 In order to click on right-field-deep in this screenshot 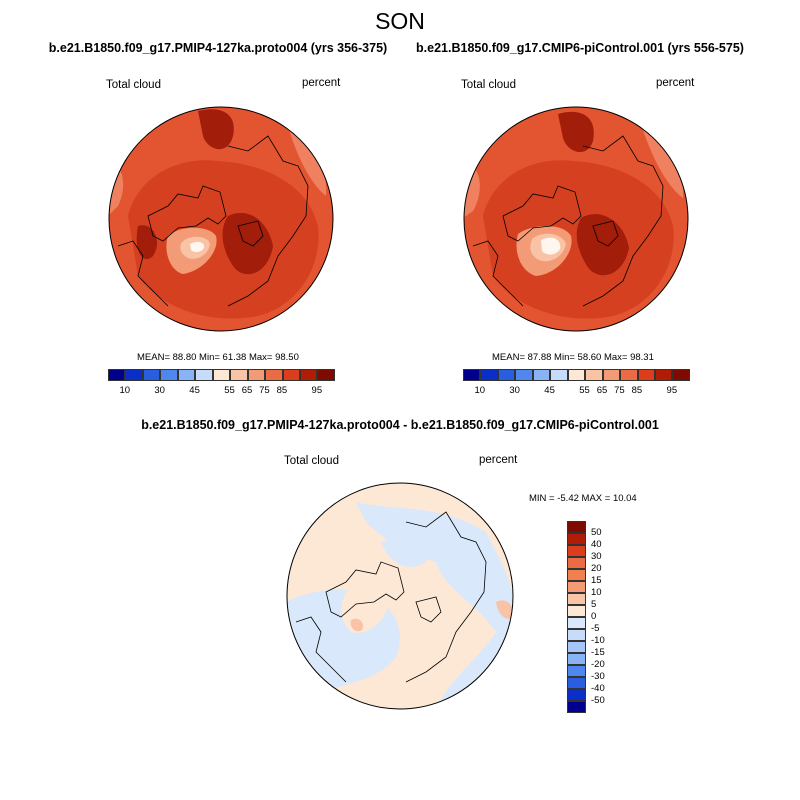, I will do `click(576, 132)`.